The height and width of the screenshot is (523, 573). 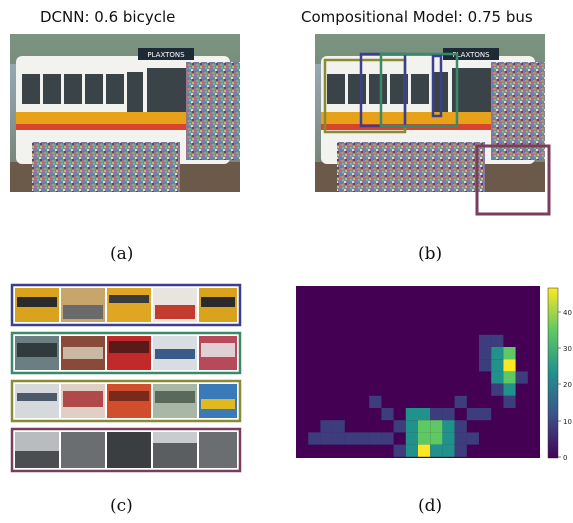 I want to click on bus-sign-a: PLAXTONS, so click(x=166, y=55).